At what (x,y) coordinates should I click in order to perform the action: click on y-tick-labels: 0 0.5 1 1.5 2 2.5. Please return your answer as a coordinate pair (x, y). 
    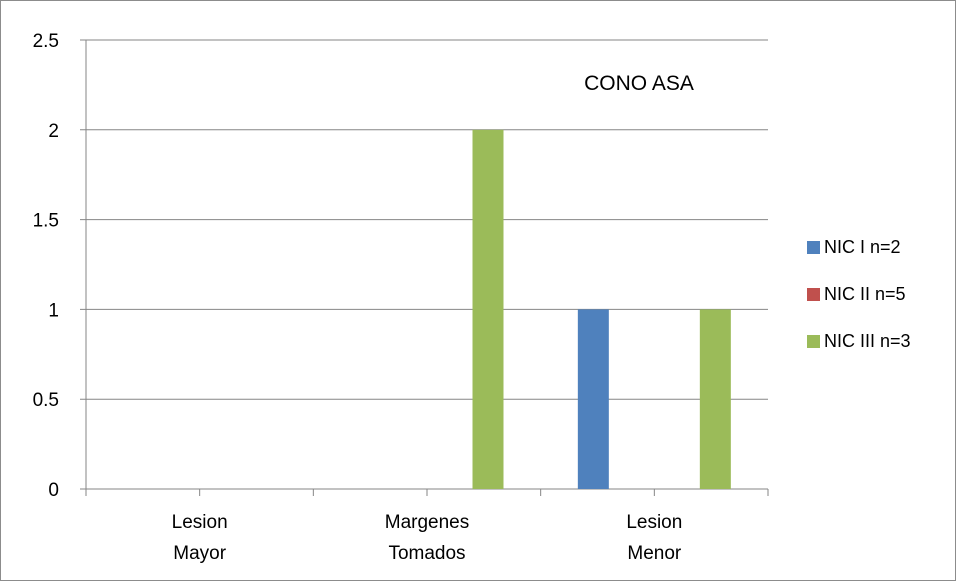
    Looking at the image, I should click on (46, 266).